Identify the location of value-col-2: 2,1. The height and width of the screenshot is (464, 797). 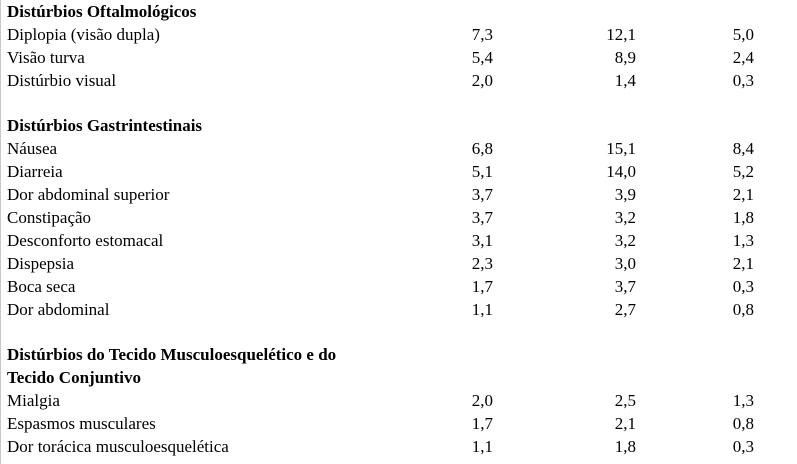
(625, 423).